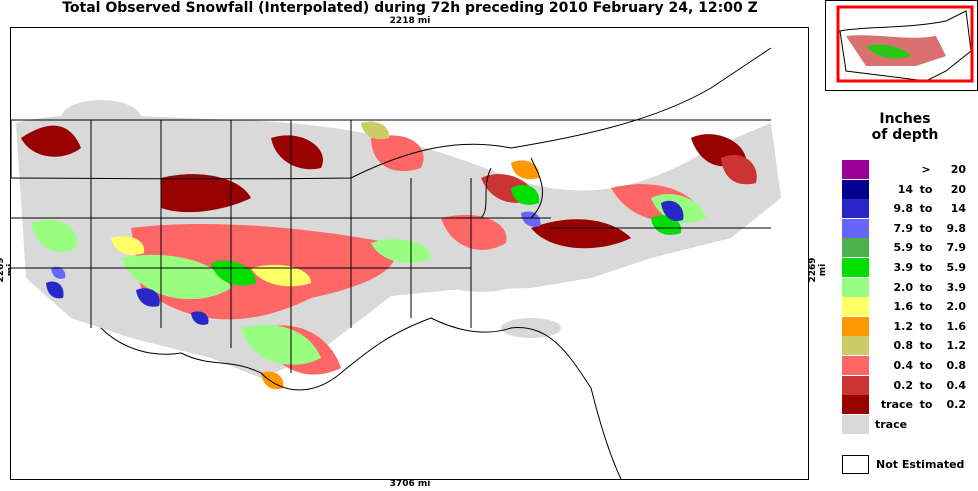 This screenshot has height=491, width=978. Describe the element at coordinates (903, 385) in the screenshot. I see `legend-lo: 0.2` at that location.